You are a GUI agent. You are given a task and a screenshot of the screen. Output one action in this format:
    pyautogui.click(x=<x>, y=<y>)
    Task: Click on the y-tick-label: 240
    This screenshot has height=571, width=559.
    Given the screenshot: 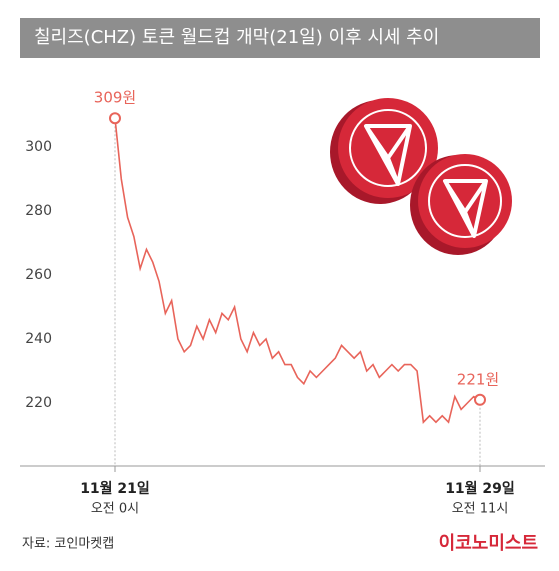 What is the action you would take?
    pyautogui.click(x=38, y=339)
    